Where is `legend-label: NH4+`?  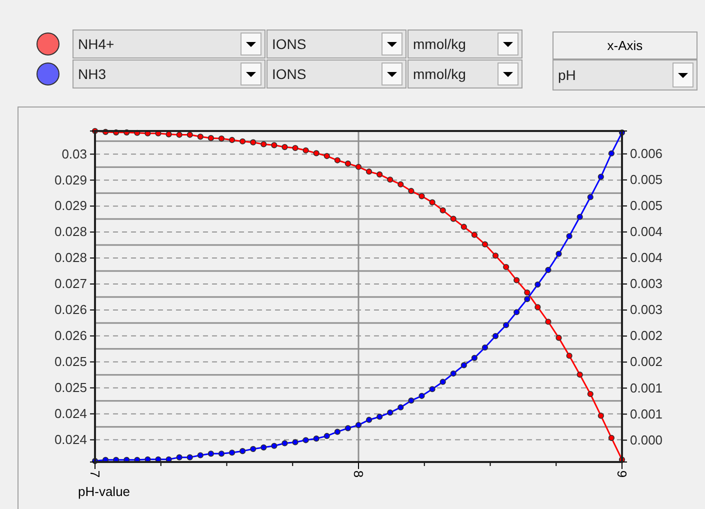
legend-label: NH4+ is located at coordinates (96, 44).